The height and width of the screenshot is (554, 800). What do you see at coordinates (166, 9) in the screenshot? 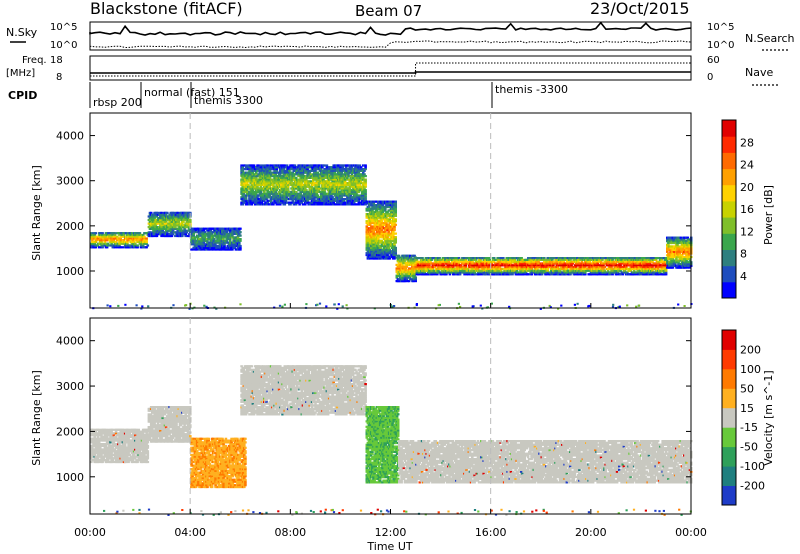
I see `station-title: Blackstone (fitACF)` at bounding box center [166, 9].